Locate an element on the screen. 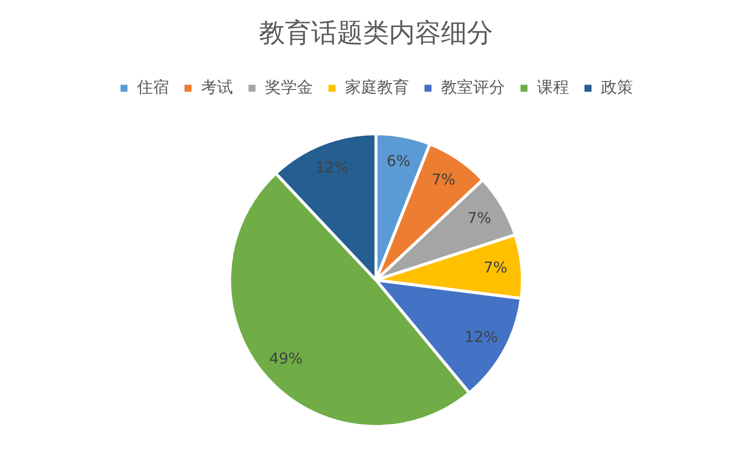 The image size is (752, 452). data-label: 49% is located at coordinates (286, 358).